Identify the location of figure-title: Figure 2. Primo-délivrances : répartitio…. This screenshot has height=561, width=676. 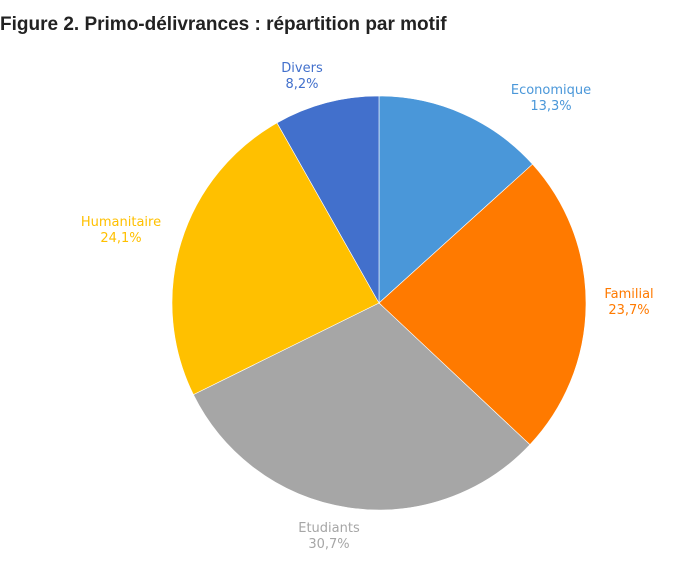
(223, 24).